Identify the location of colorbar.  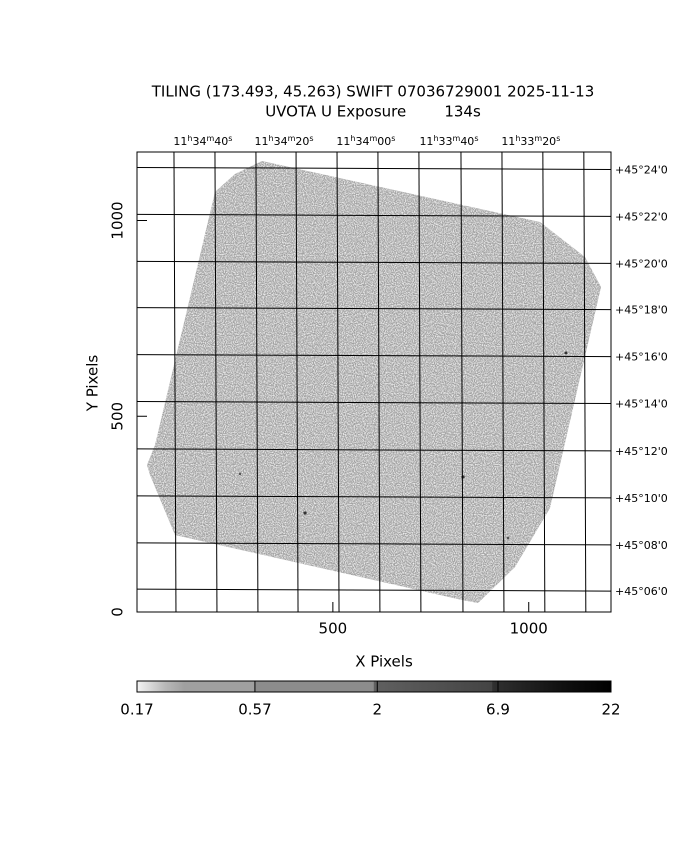
(374, 686).